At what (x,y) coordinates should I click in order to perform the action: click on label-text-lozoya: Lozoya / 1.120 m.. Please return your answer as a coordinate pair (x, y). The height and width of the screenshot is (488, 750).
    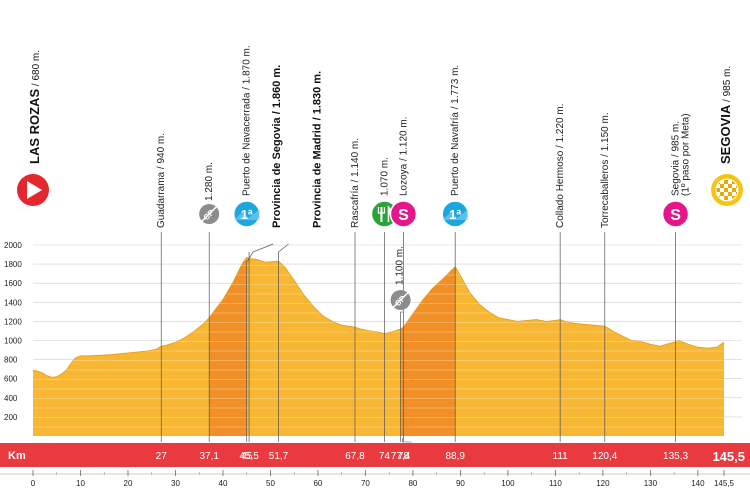
    Looking at the image, I should click on (403, 157).